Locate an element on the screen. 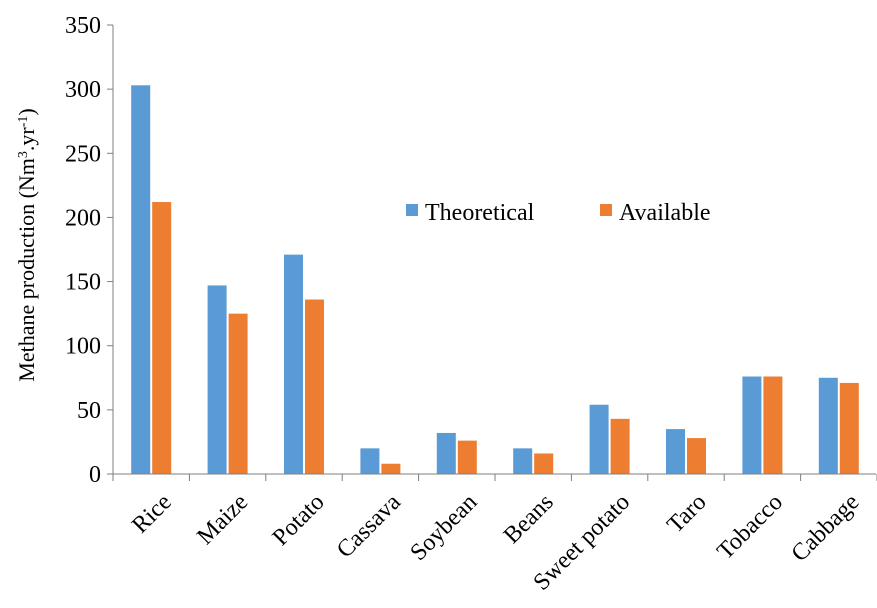 The image size is (877, 608). x-category-label-soybean: Soybean is located at coordinates (444, 527).